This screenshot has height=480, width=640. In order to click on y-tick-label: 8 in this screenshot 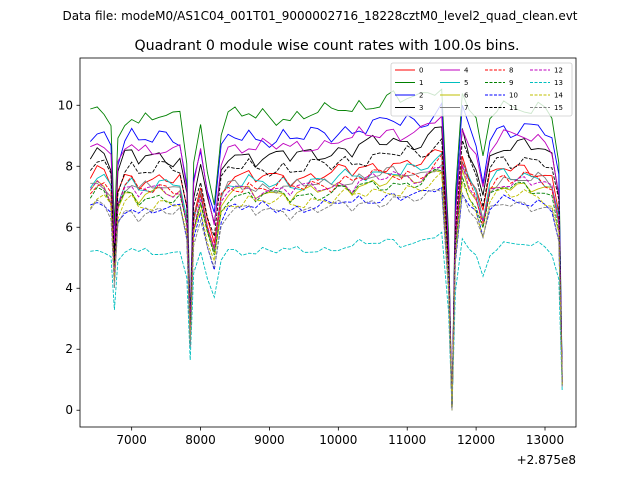, I will do `click(69, 166)`.